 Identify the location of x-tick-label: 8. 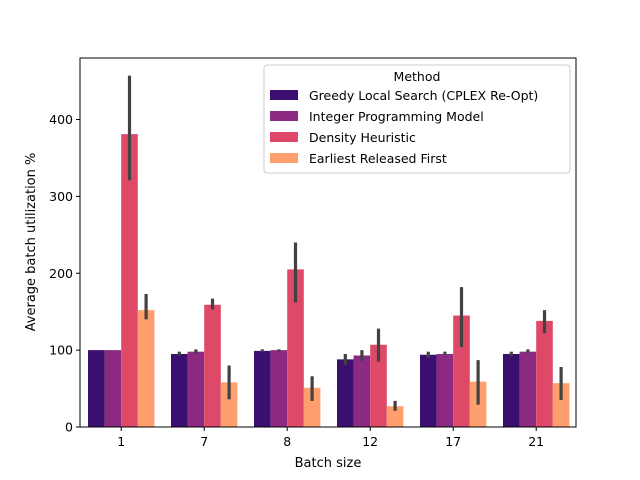
(287, 441).